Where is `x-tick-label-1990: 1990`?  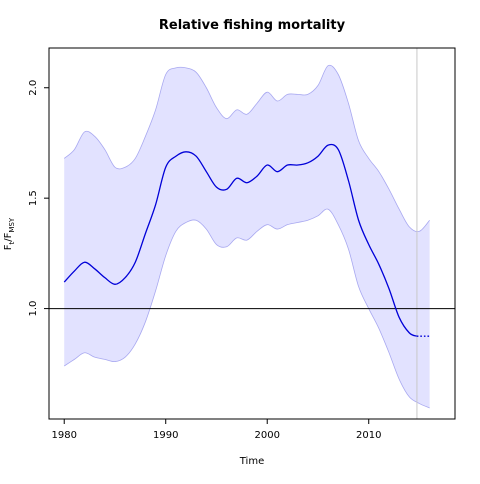
x-tick-label-1990: 1990 is located at coordinates (165, 435).